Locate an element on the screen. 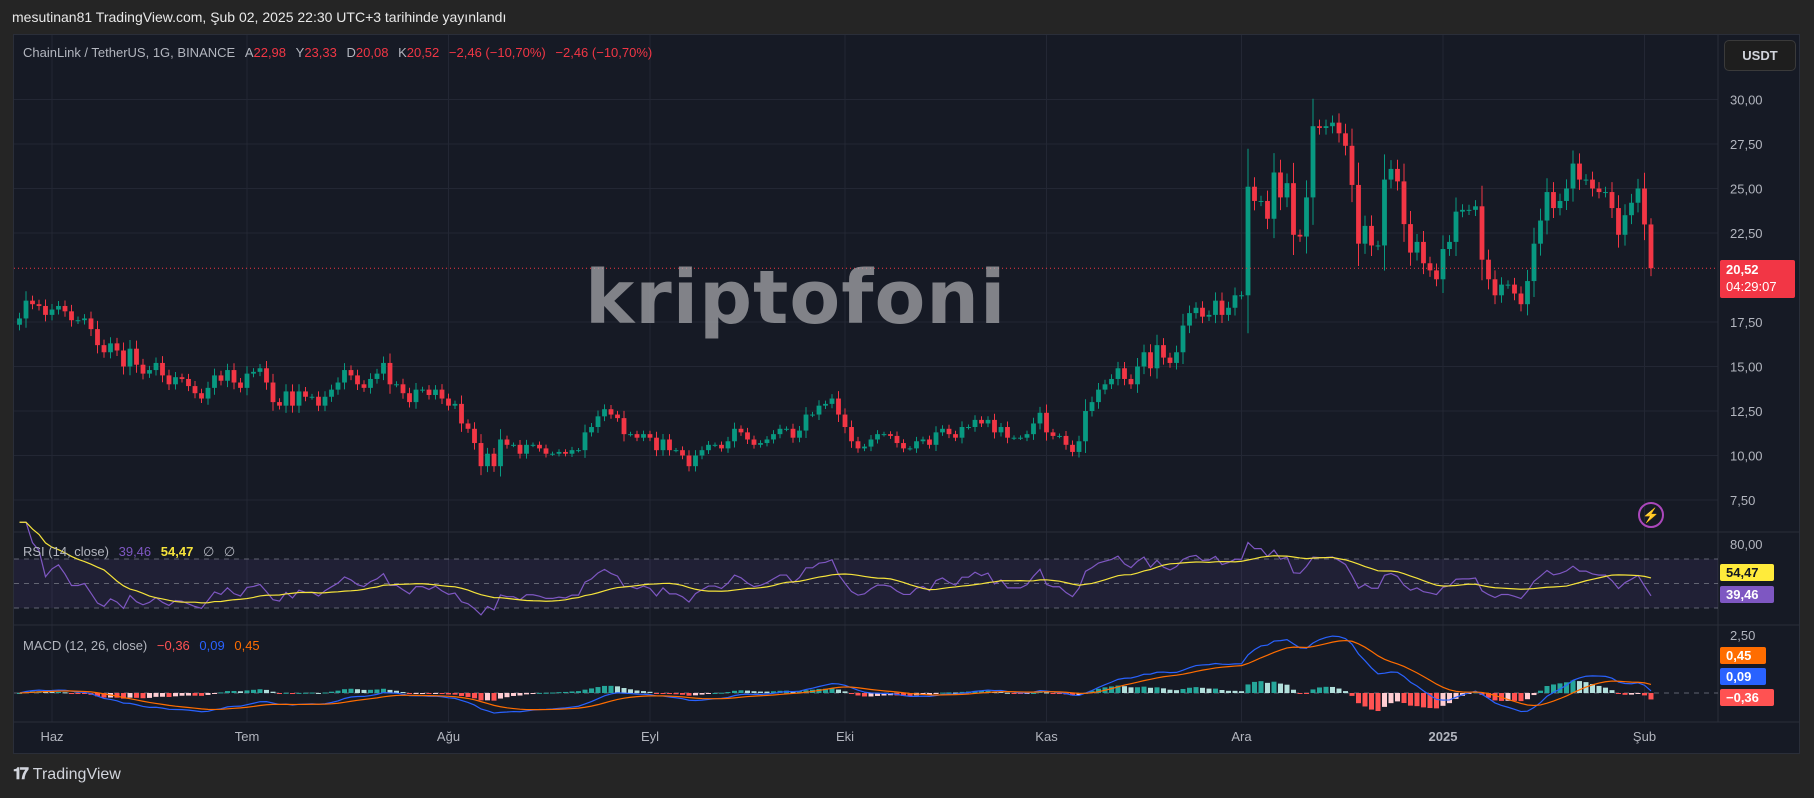 This screenshot has height=798, width=1814. rsi-ma-tag: 54,47 is located at coordinates (1747, 572).